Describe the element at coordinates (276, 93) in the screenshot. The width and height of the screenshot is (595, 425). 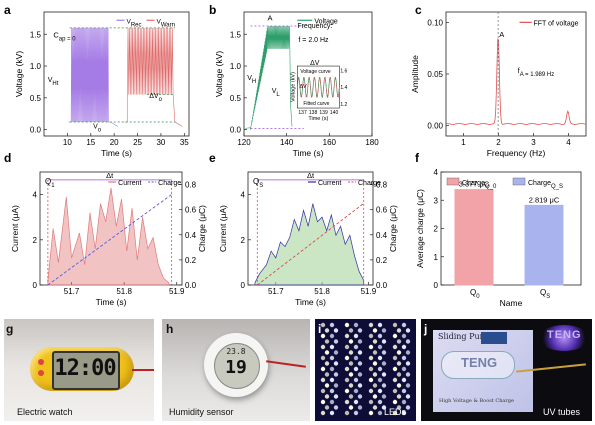
I see `annotation-vl: VL` at that location.